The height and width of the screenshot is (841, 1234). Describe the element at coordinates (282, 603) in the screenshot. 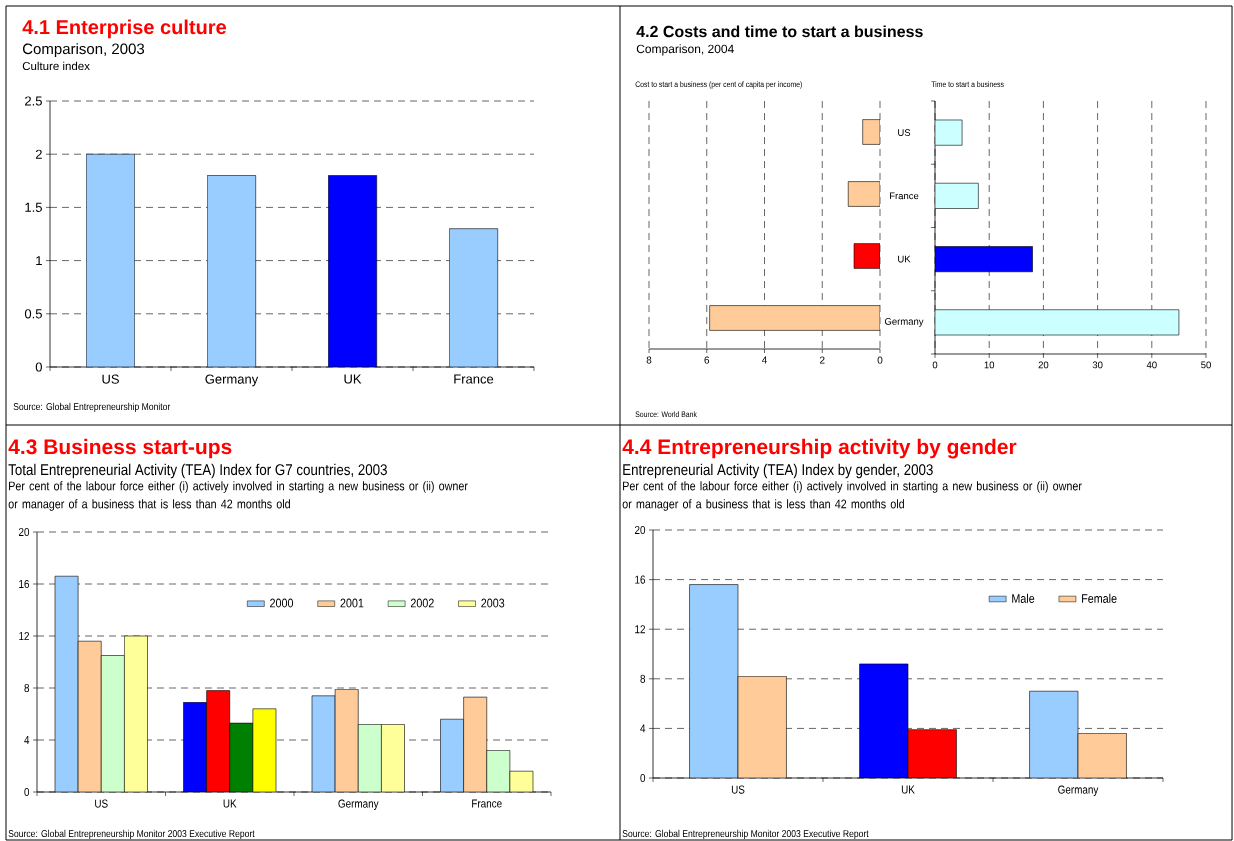

I see `legend-label: 2000` at that location.